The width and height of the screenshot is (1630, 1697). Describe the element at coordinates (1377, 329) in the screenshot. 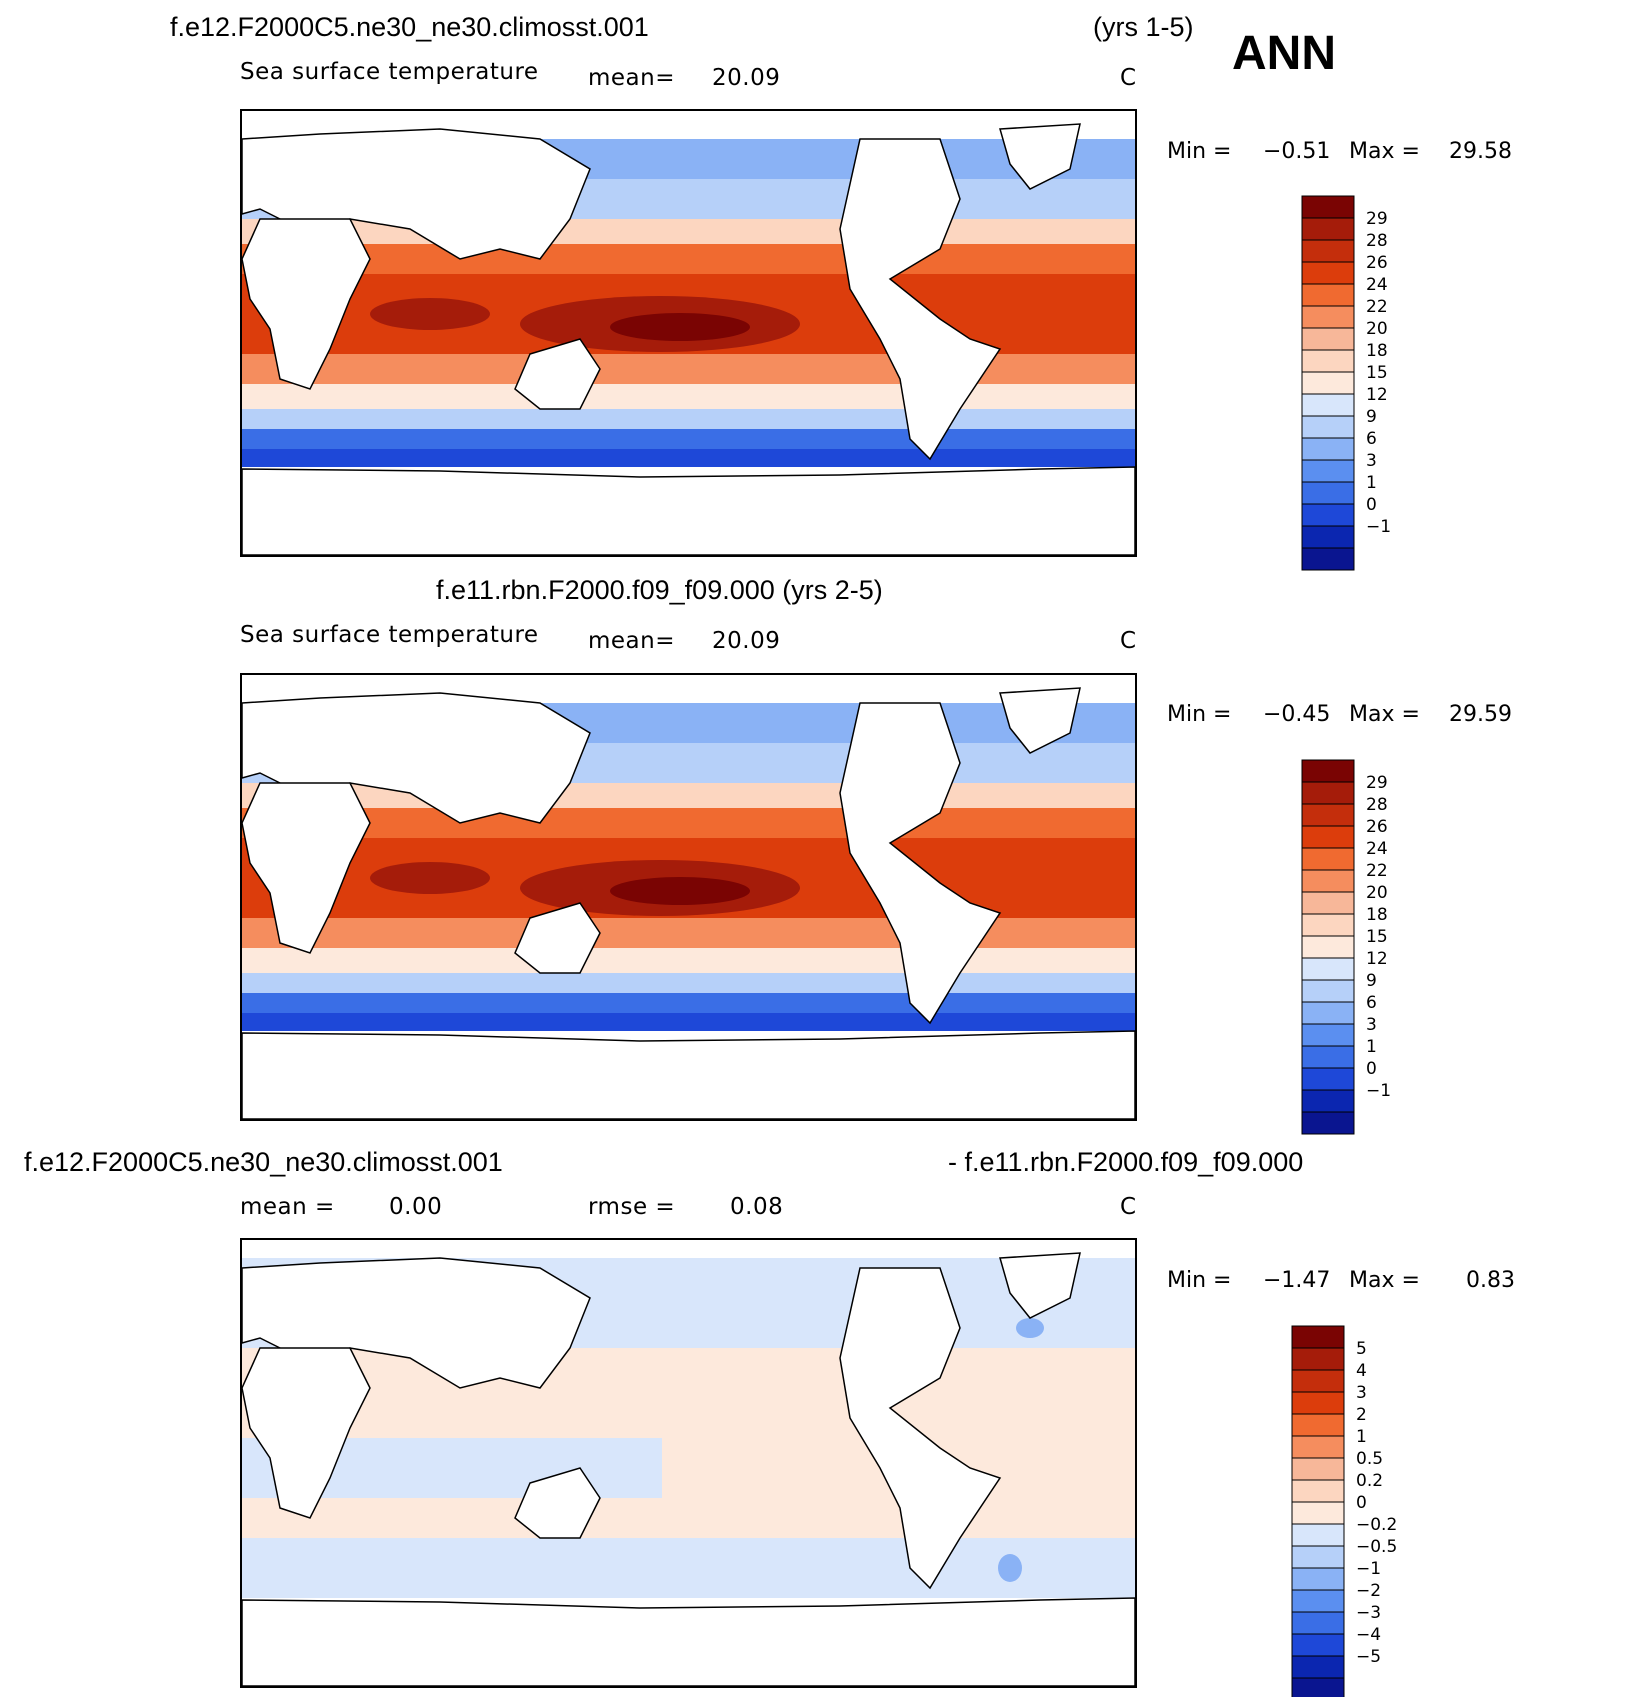

I see `colorbar-tick-label: 20` at that location.